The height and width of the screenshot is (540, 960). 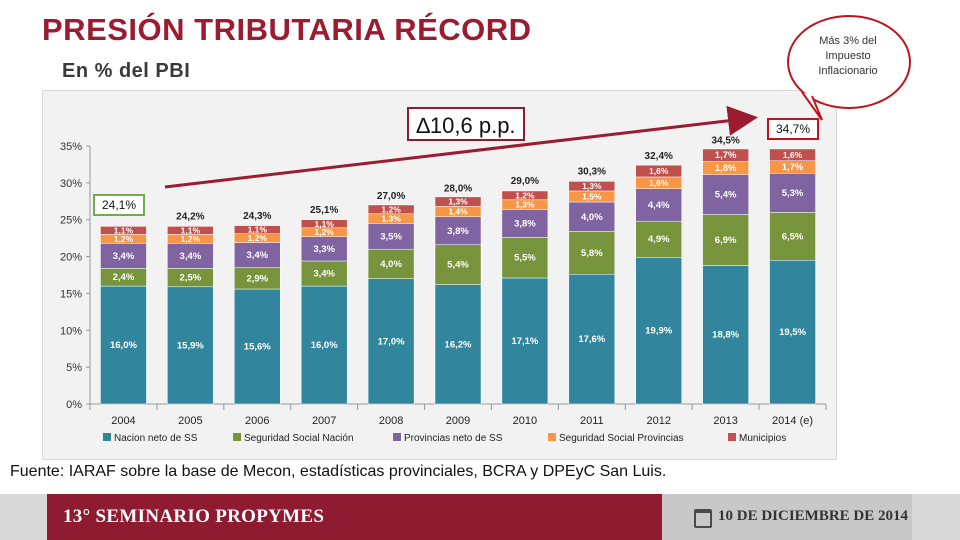 What do you see at coordinates (466, 124) in the screenshot?
I see `delta-annotation: ∆10,6 p.p.` at bounding box center [466, 124].